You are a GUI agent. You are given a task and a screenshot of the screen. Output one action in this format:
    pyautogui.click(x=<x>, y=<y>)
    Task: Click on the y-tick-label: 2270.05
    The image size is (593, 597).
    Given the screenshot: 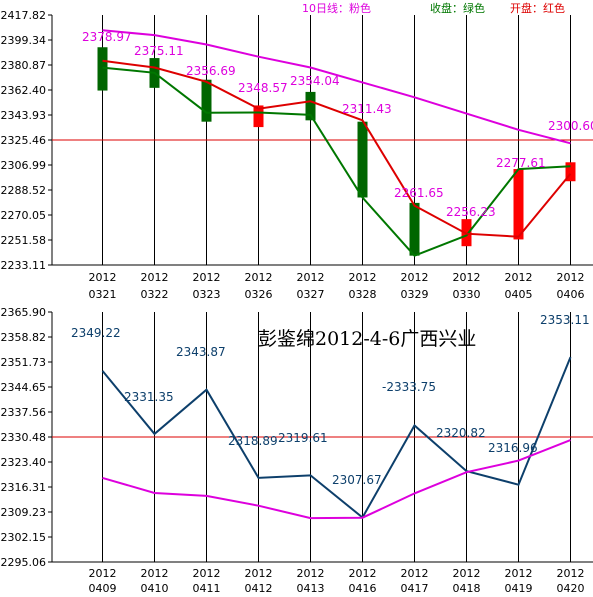 What is the action you would take?
    pyautogui.click(x=24, y=215)
    